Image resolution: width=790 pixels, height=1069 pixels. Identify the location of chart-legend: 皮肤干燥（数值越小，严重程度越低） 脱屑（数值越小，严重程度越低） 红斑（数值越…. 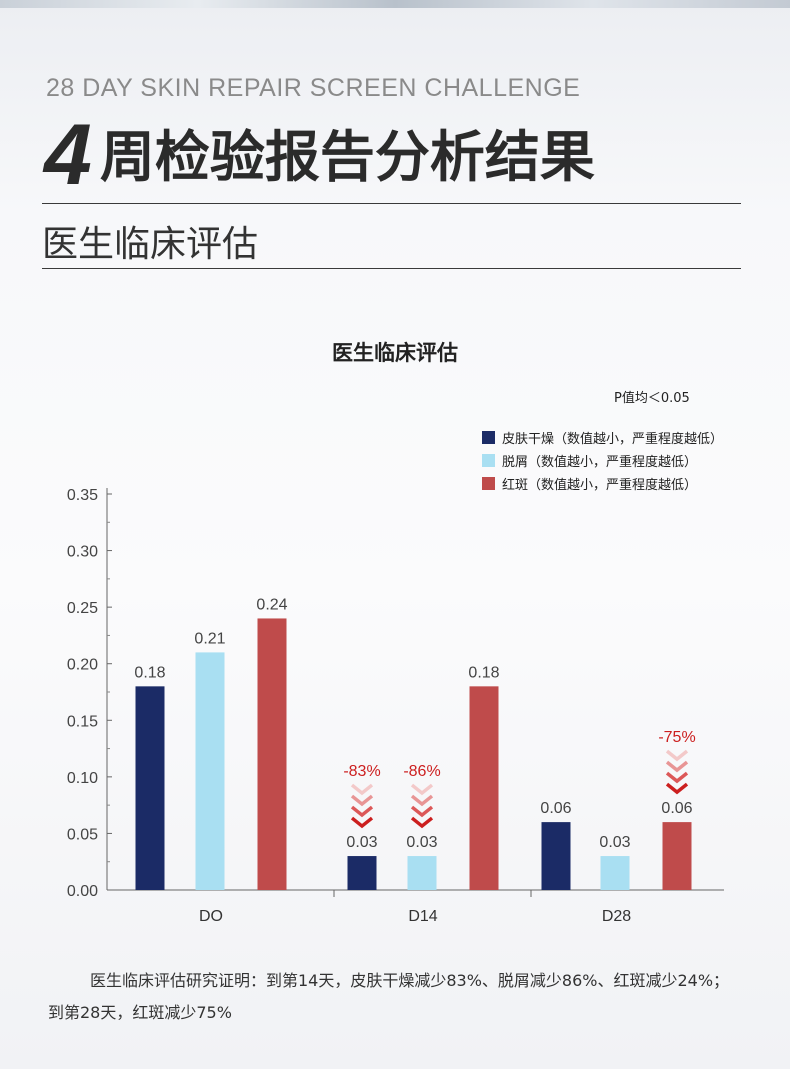
(602, 460).